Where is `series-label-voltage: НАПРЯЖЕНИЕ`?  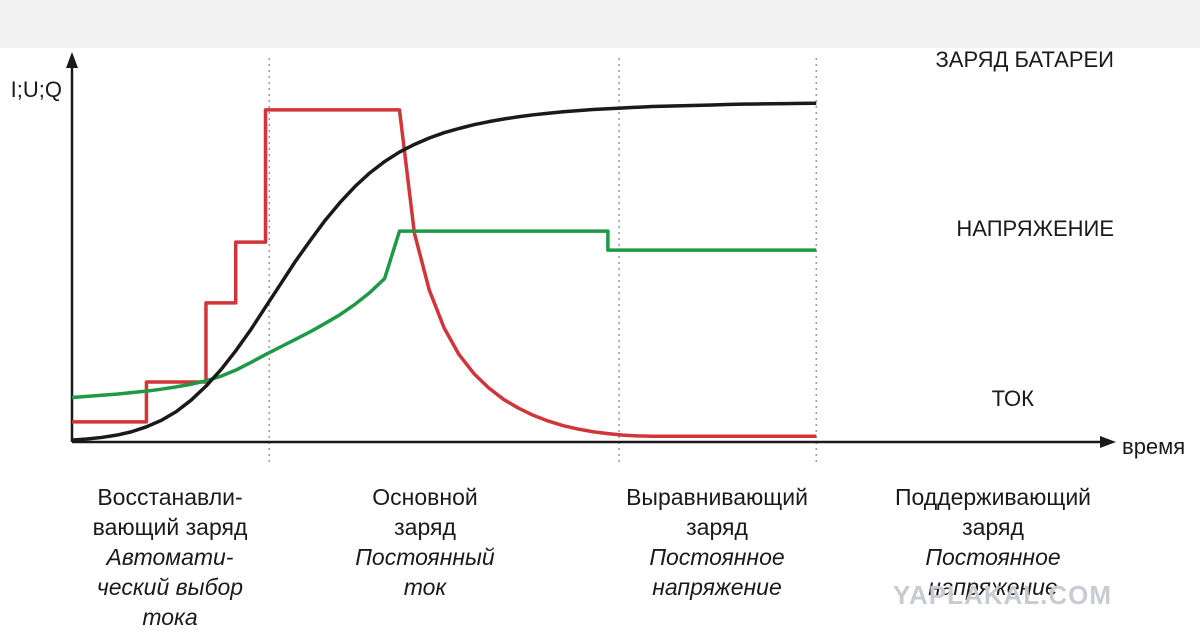 series-label-voltage: НАПРЯЖЕНИЕ is located at coordinates (1035, 228).